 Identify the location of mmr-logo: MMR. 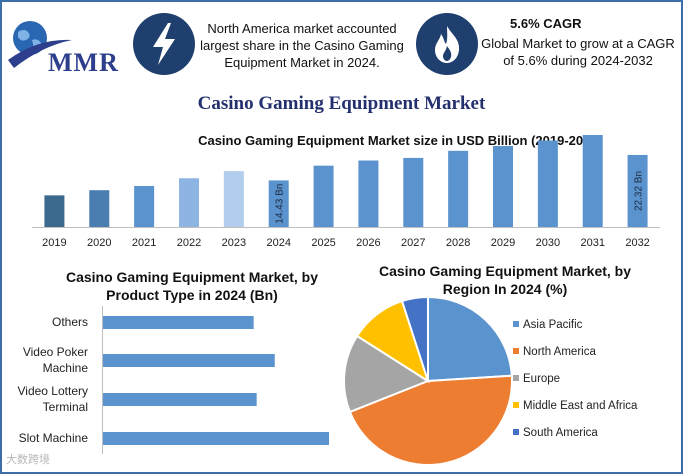
(67, 48).